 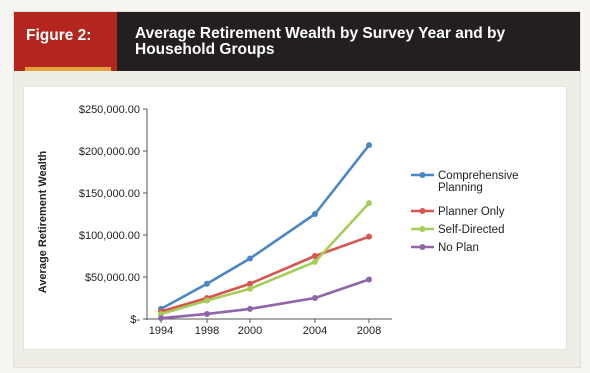 What do you see at coordinates (458, 248) in the screenshot?
I see `legend-label: No Plan` at bounding box center [458, 248].